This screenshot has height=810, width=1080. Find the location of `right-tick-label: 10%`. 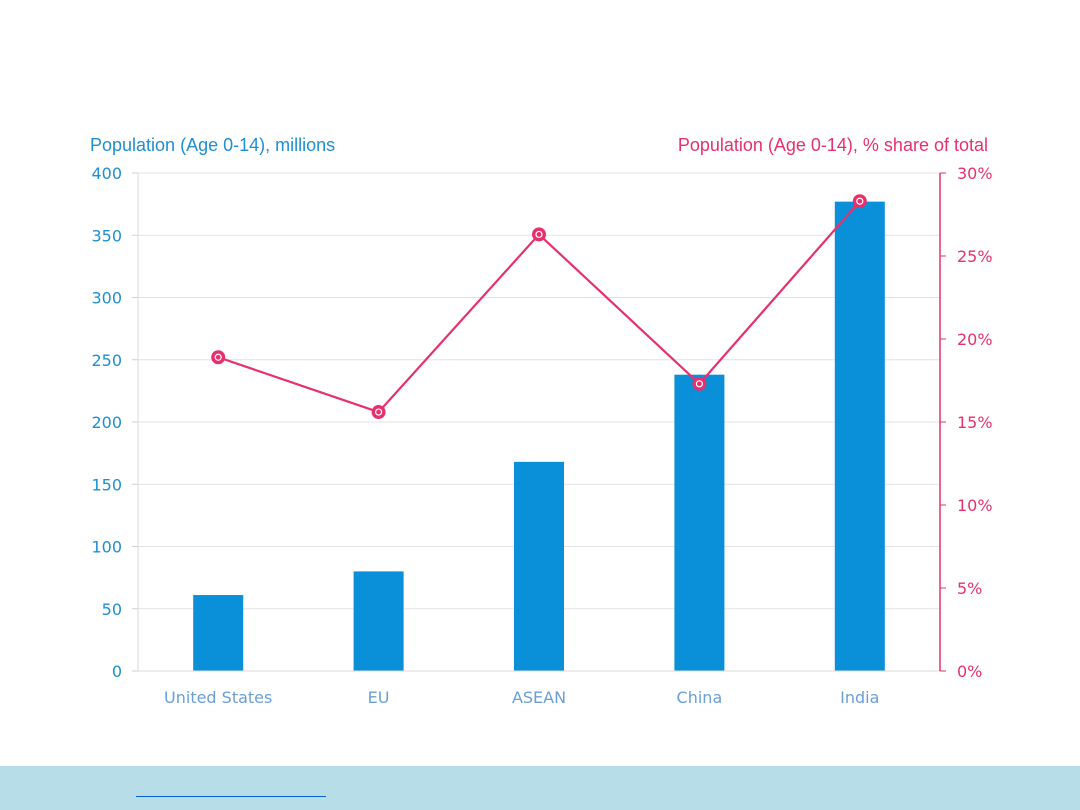

right-tick-label: 10% is located at coordinates (975, 505).